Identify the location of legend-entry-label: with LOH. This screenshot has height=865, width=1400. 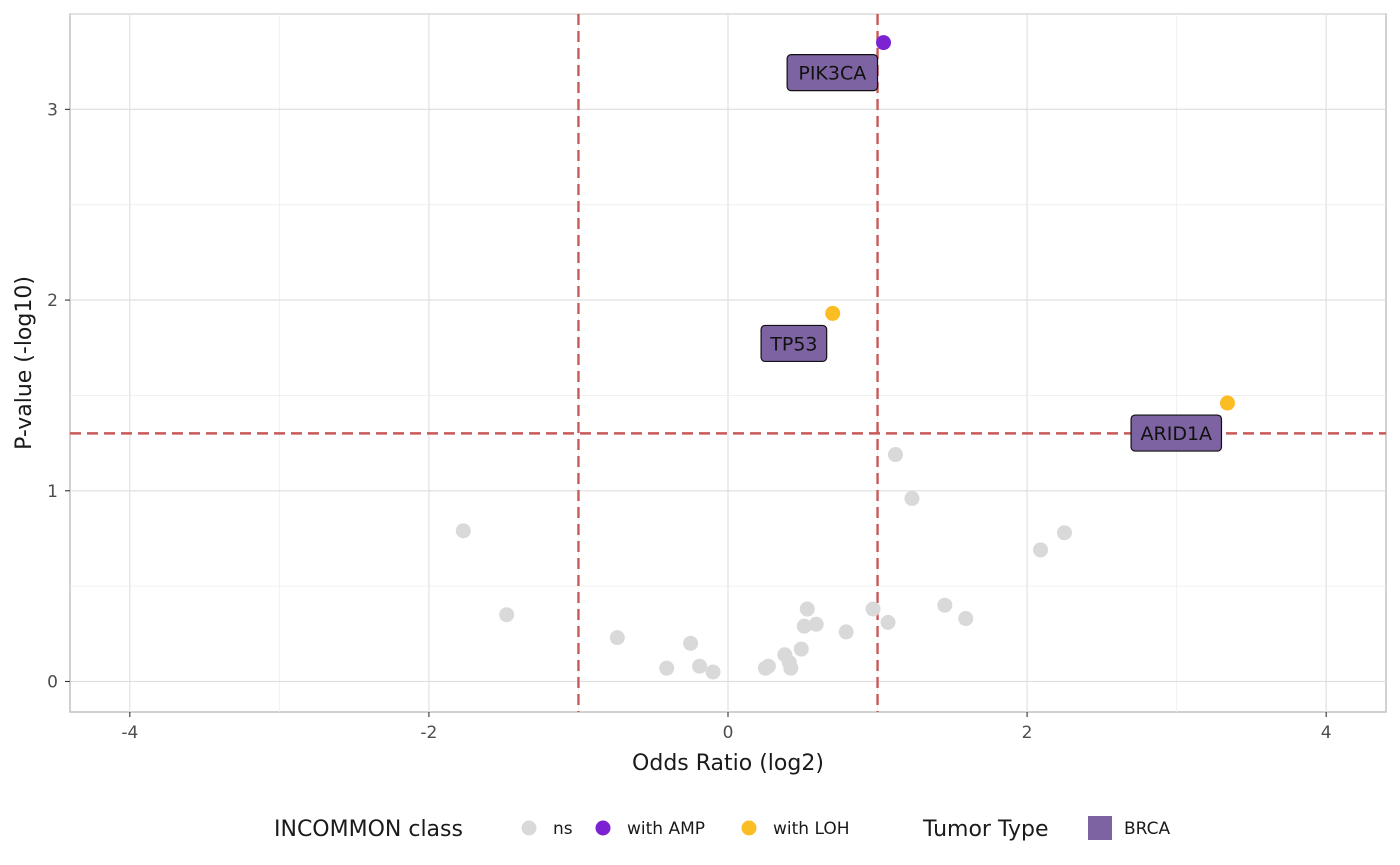
(811, 829).